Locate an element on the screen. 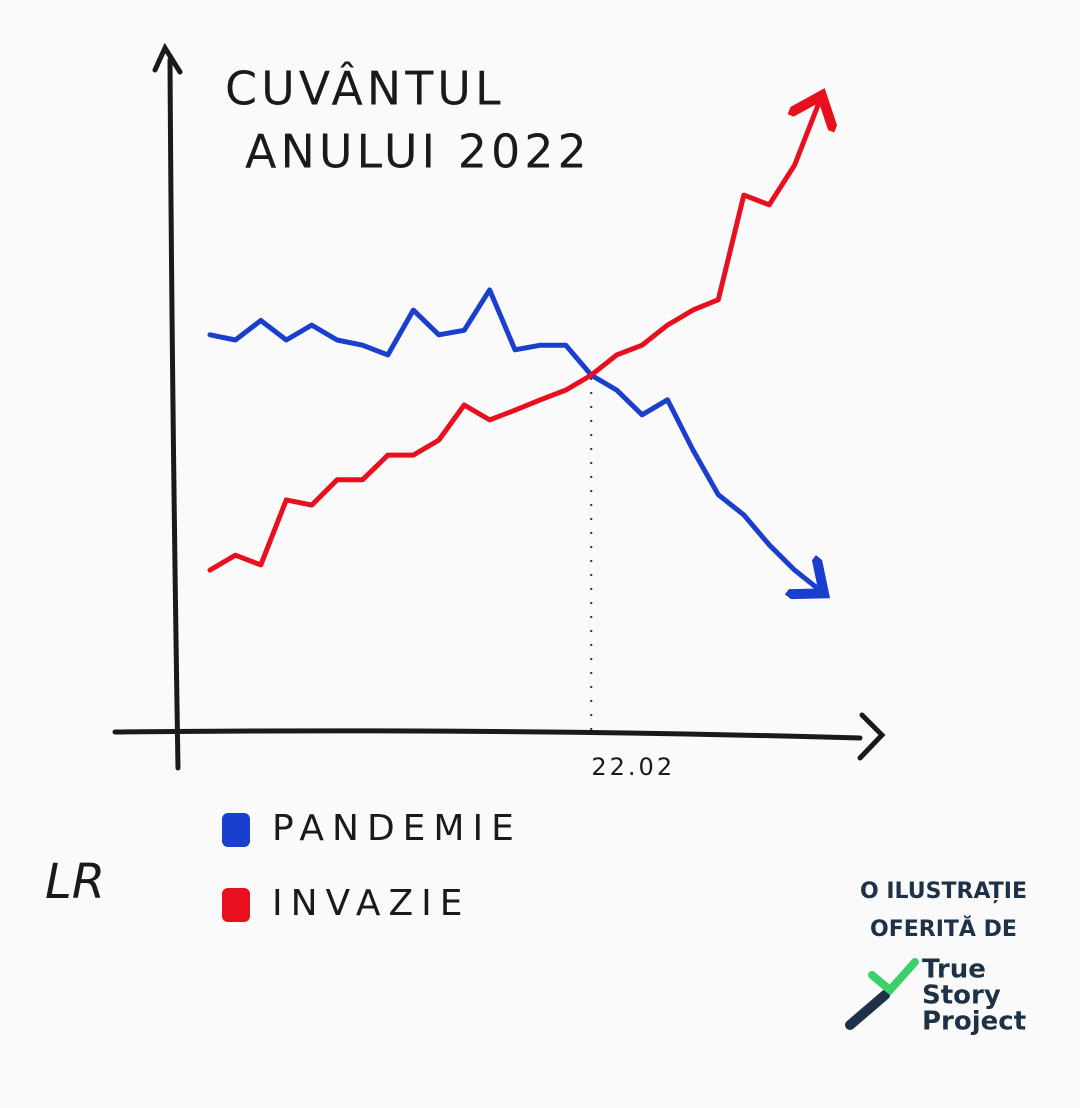 The width and height of the screenshot is (1080, 1108). legend-label: PANDEMIE is located at coordinates (397, 828).